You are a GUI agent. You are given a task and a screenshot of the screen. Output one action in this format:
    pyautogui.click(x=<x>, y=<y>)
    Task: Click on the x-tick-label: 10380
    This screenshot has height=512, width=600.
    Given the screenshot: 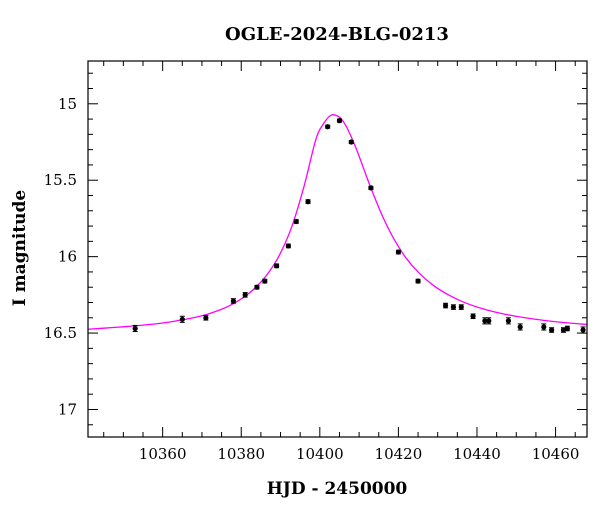 What is the action you would take?
    pyautogui.click(x=241, y=454)
    